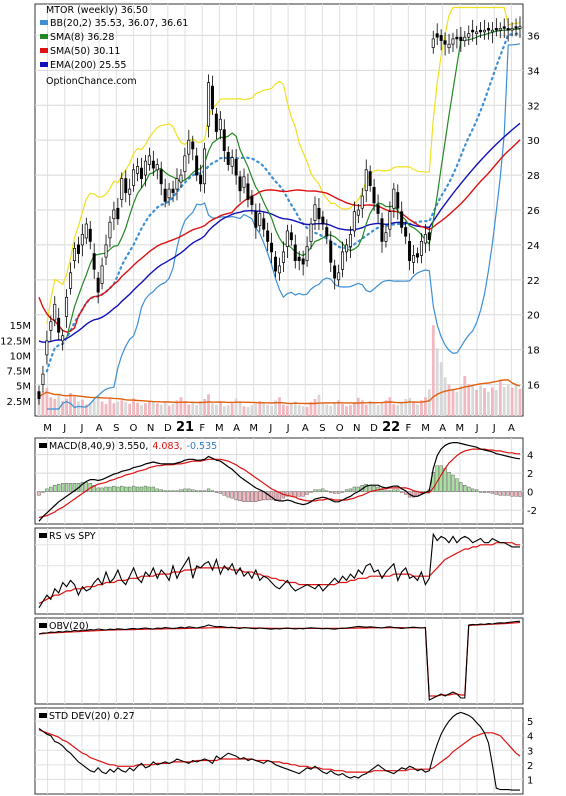 The width and height of the screenshot is (566, 796). What do you see at coordinates (533, 36) in the screenshot?
I see `price-tick-label: 36` at bounding box center [533, 36].